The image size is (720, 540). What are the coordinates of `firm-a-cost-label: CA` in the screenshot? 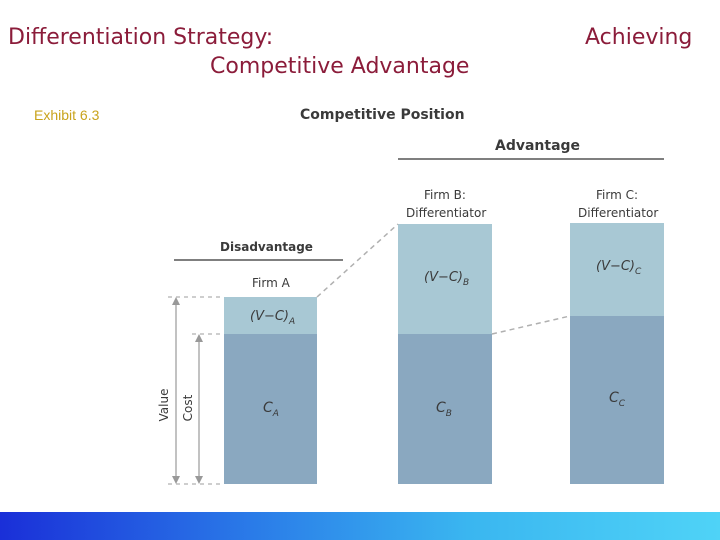 It's located at (271, 409).